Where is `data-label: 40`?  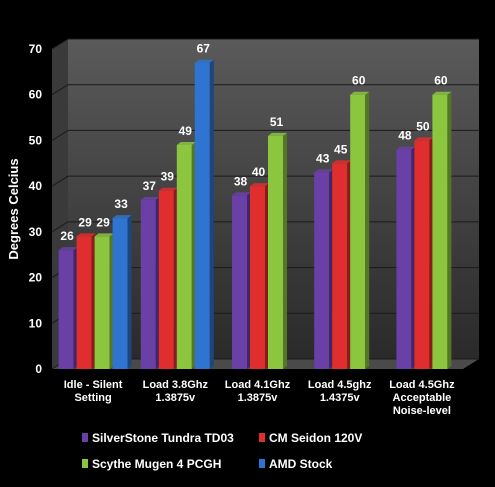 data-label: 40 is located at coordinates (259, 172).